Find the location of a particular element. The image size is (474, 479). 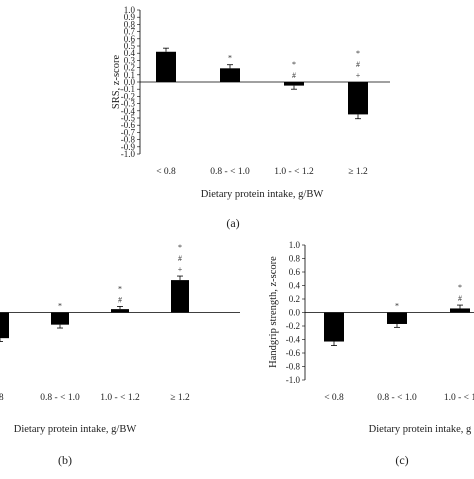

category-label: 1.0 - < 1 is located at coordinates (459, 398).